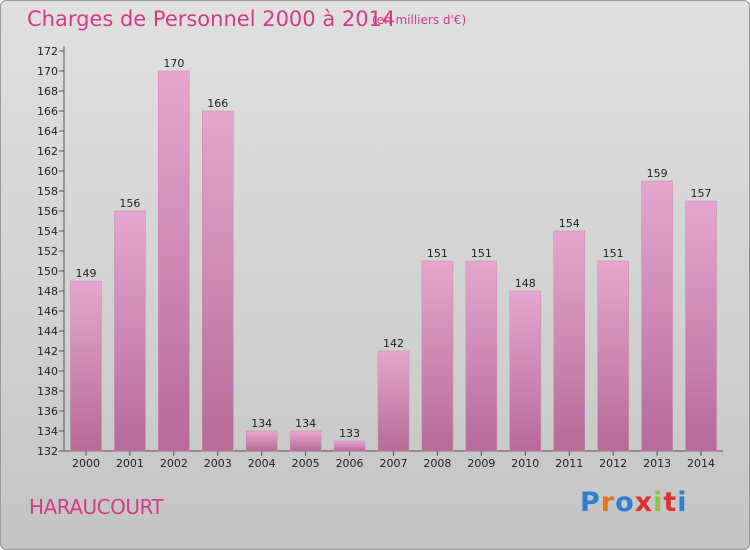  Describe the element at coordinates (47, 131) in the screenshot. I see `y-tick-label: 164` at that location.